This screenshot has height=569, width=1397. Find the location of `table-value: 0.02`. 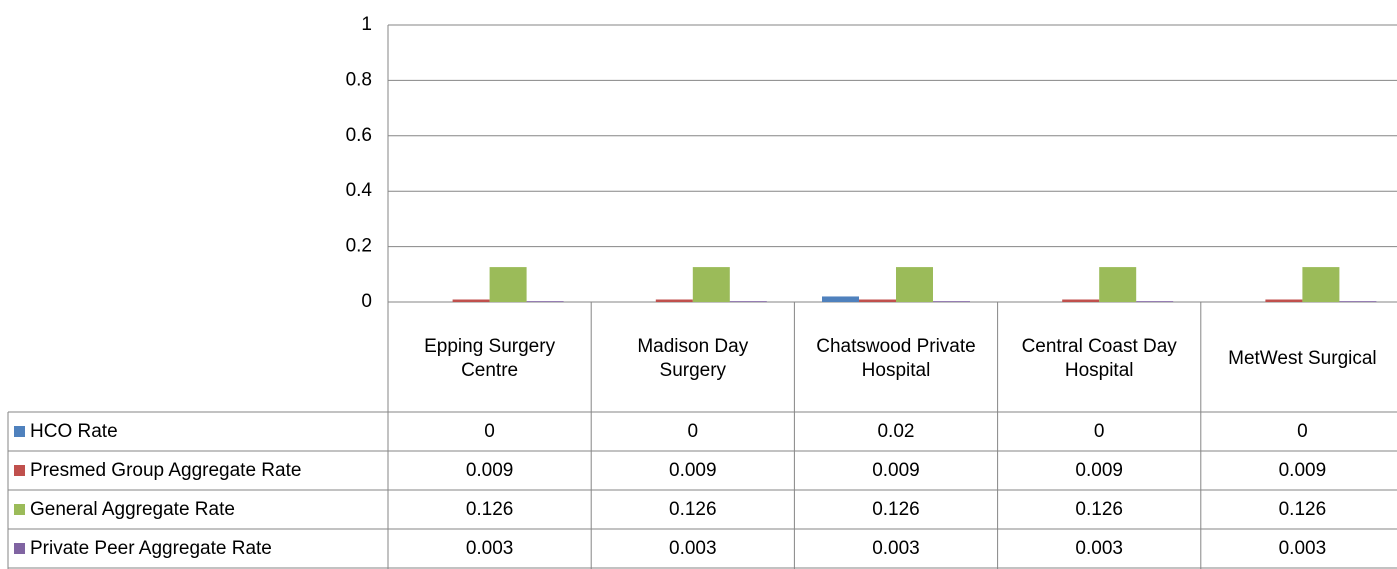

table-value: 0.02 is located at coordinates (896, 431).